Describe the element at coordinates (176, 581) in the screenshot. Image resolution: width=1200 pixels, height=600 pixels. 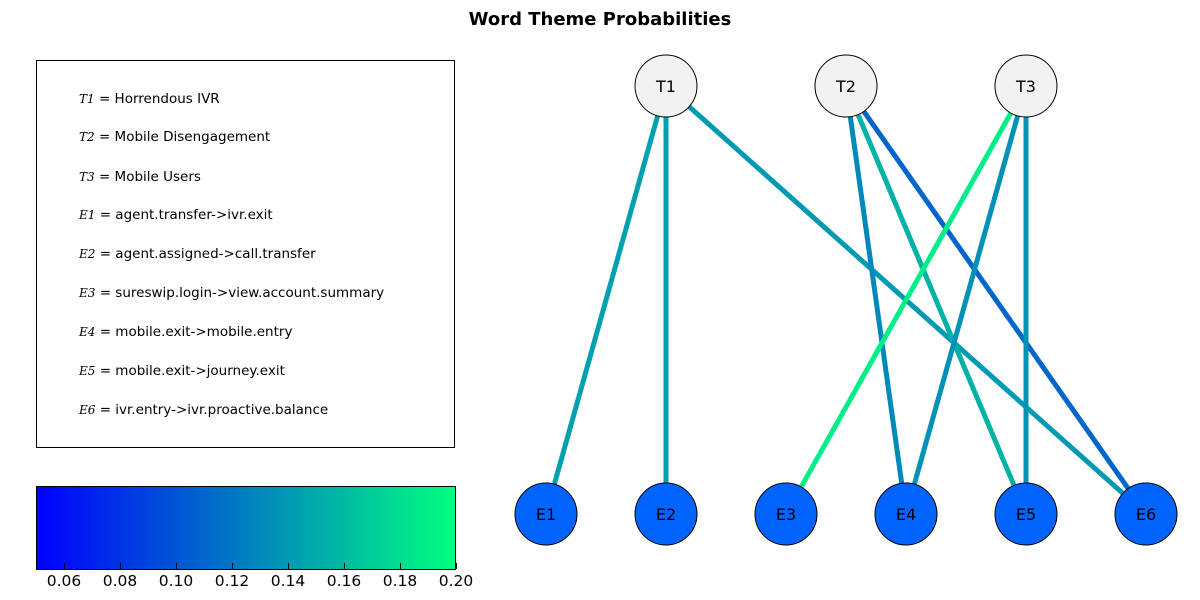
I see `colorbar-tick-label: 0.10` at that location.